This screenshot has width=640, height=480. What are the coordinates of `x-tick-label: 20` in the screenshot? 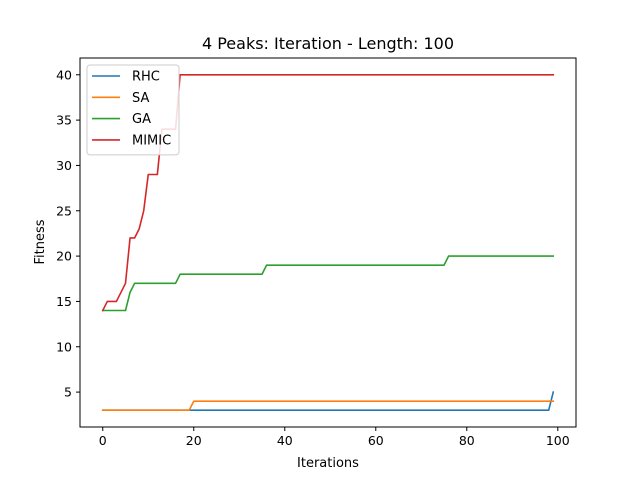 It's located at (194, 440).